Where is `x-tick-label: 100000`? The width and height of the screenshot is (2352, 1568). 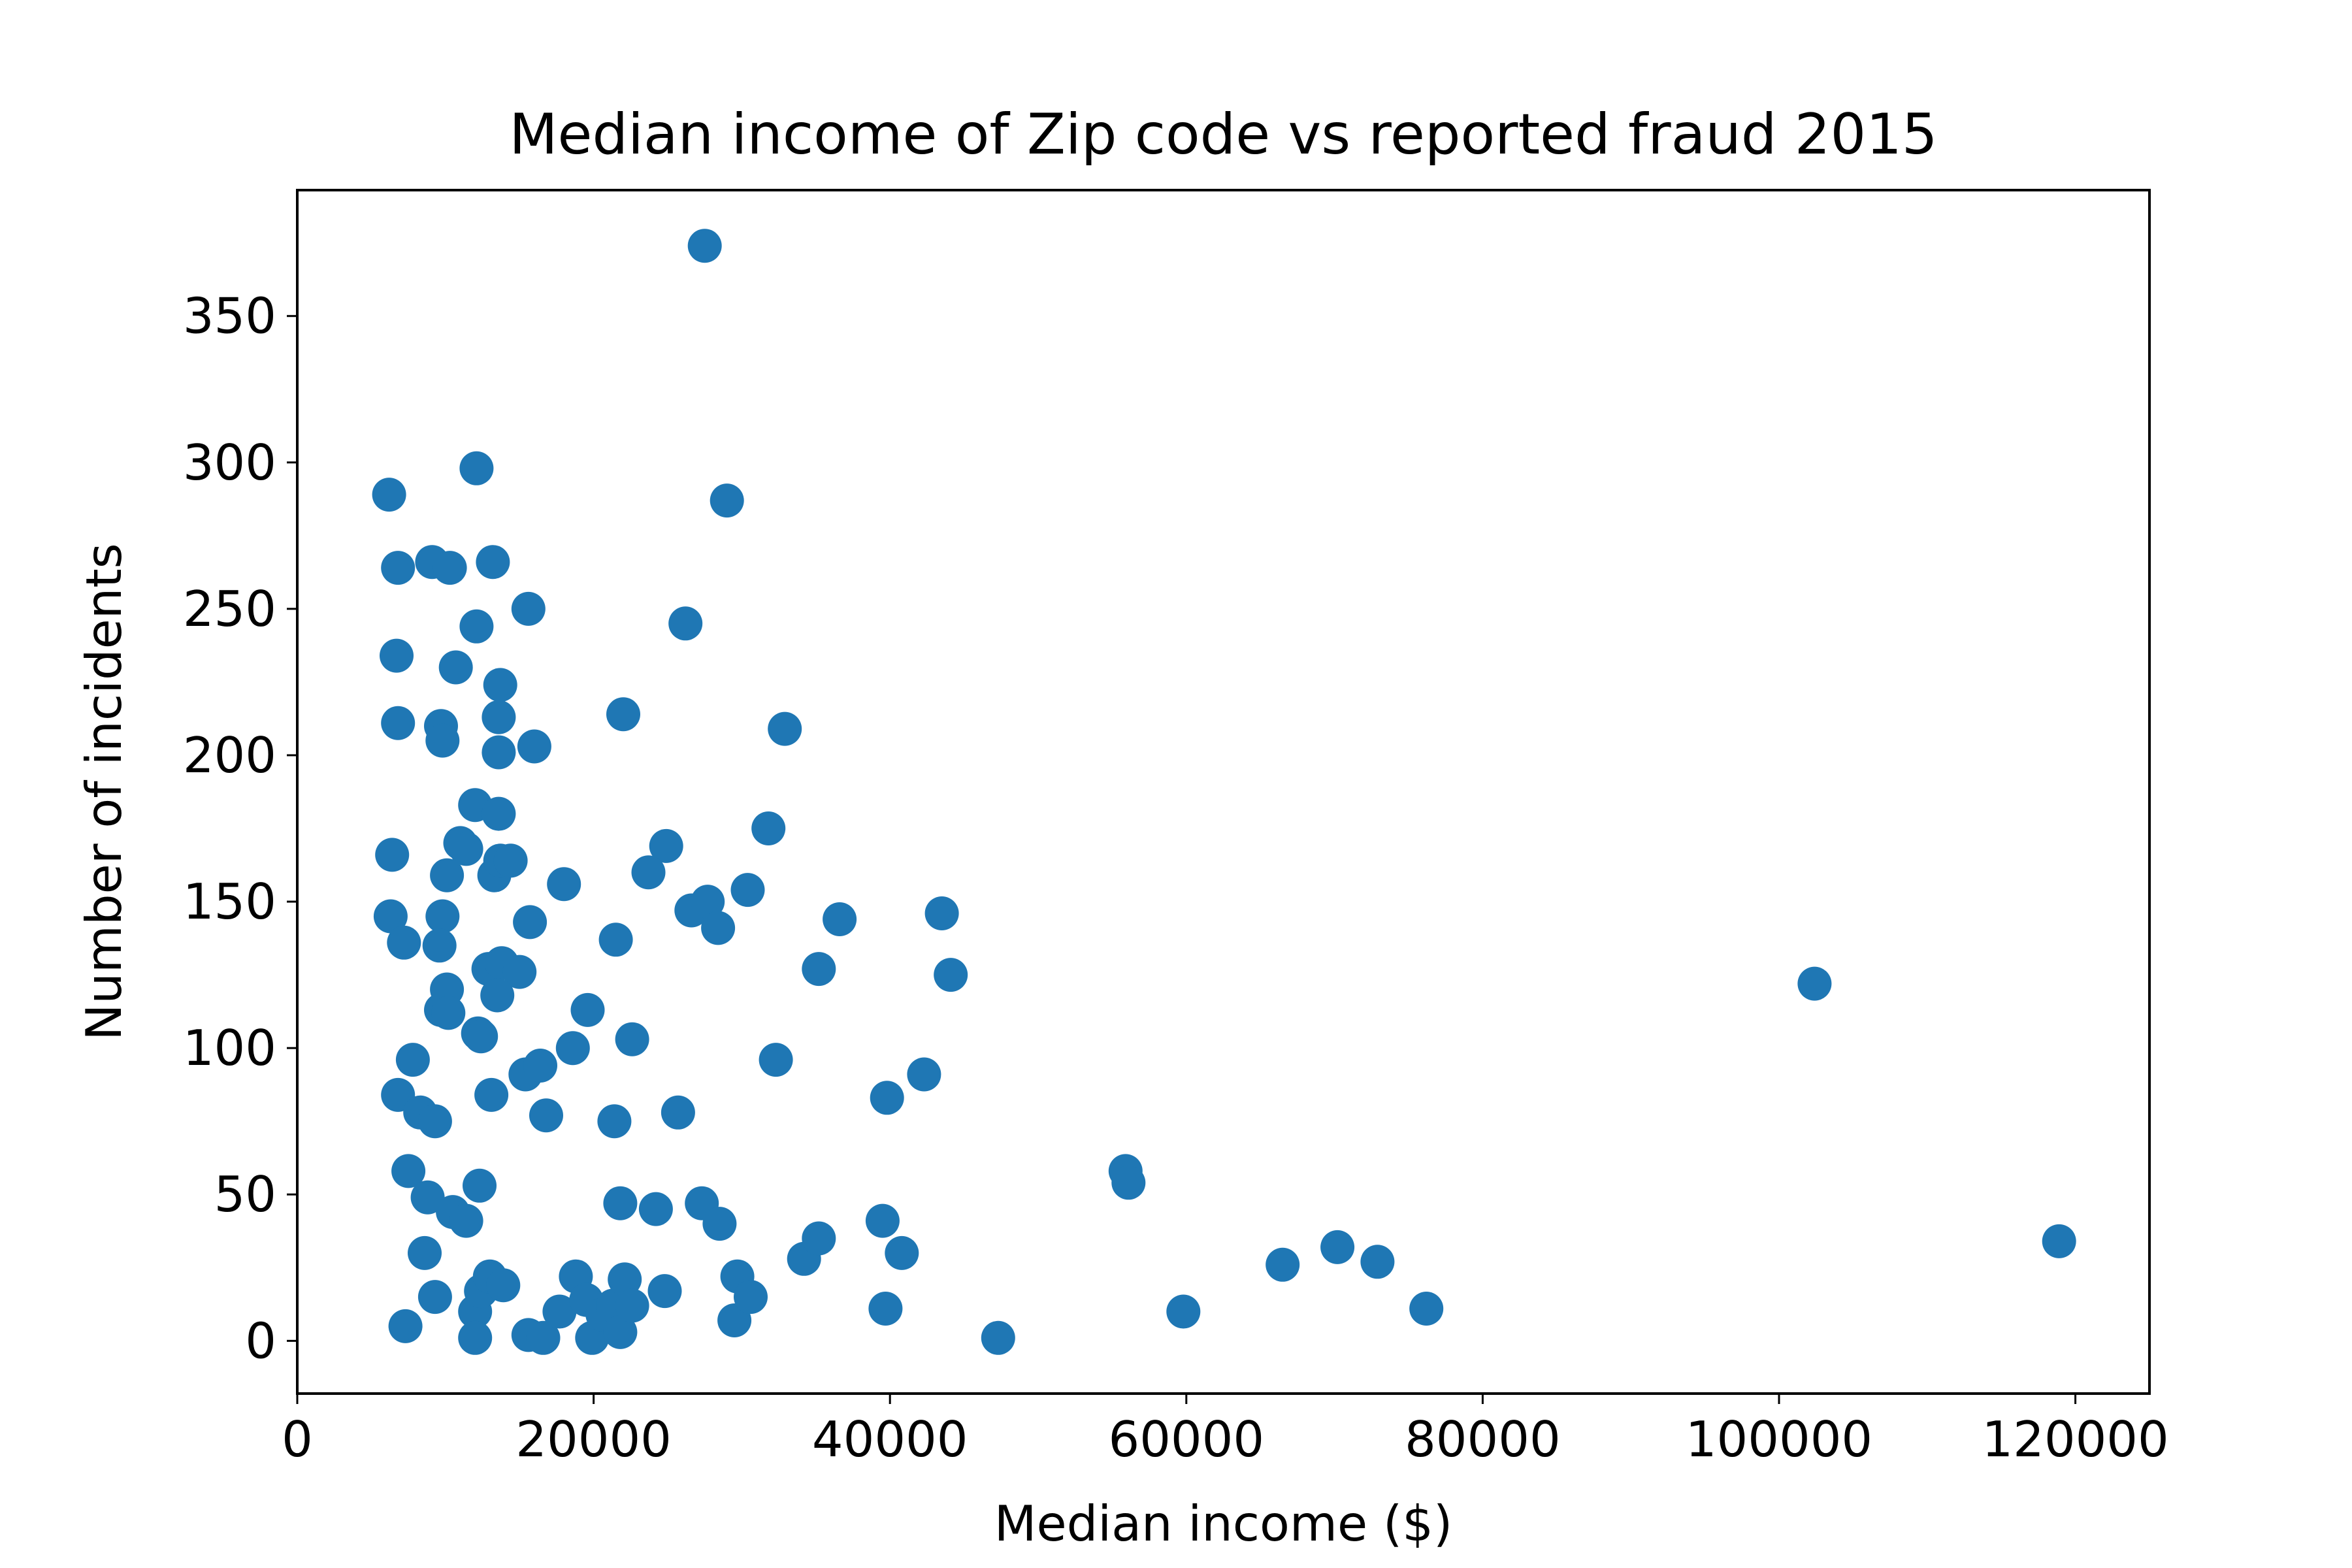
x-tick-label: 100000 is located at coordinates (1779, 1439).